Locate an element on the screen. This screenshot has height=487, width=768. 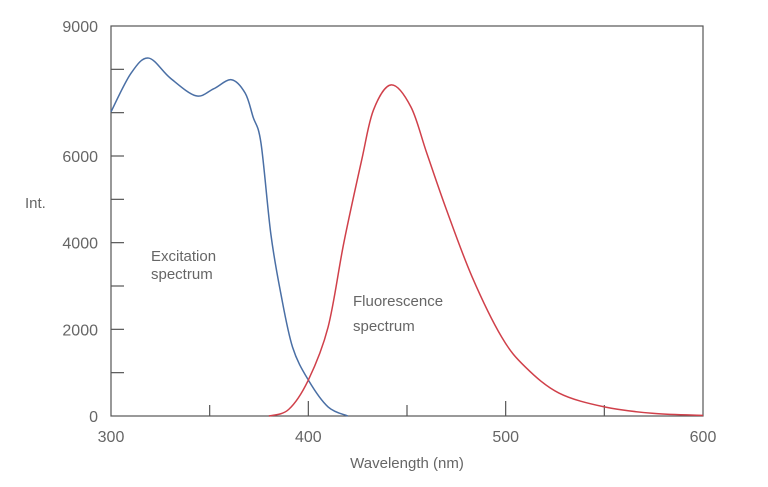
x-tick-label: 300 is located at coordinates (111, 437).